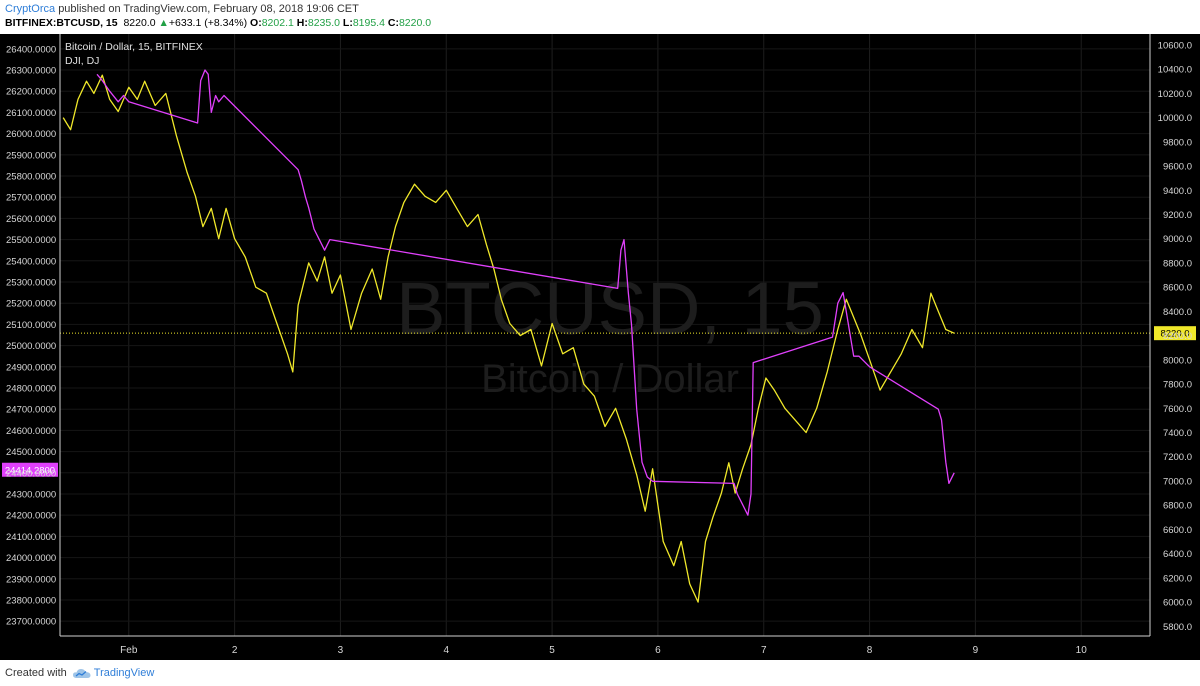 This screenshot has height=686, width=1200. I want to click on right-tick-label: 10200.0, so click(1175, 94).